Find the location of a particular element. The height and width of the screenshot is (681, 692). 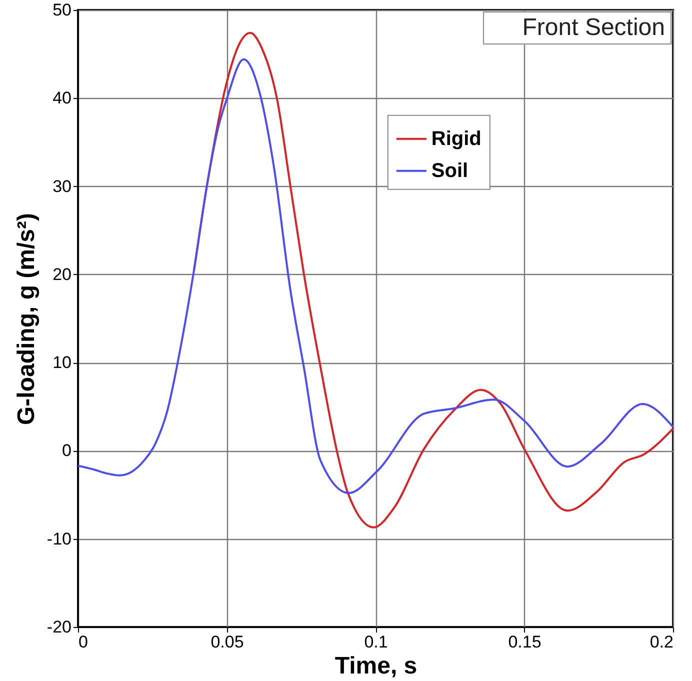

y-tick-label: -20 is located at coordinates (59, 627).